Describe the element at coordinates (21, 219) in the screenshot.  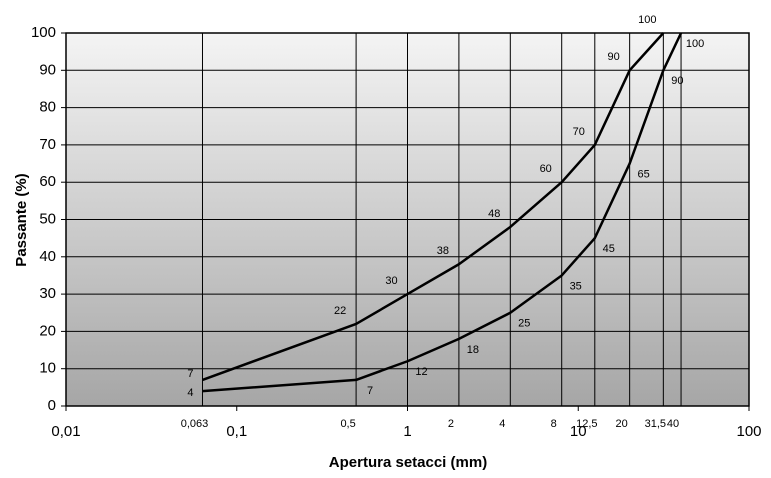
I see `y-axis-title: Passante (%)` at that location.